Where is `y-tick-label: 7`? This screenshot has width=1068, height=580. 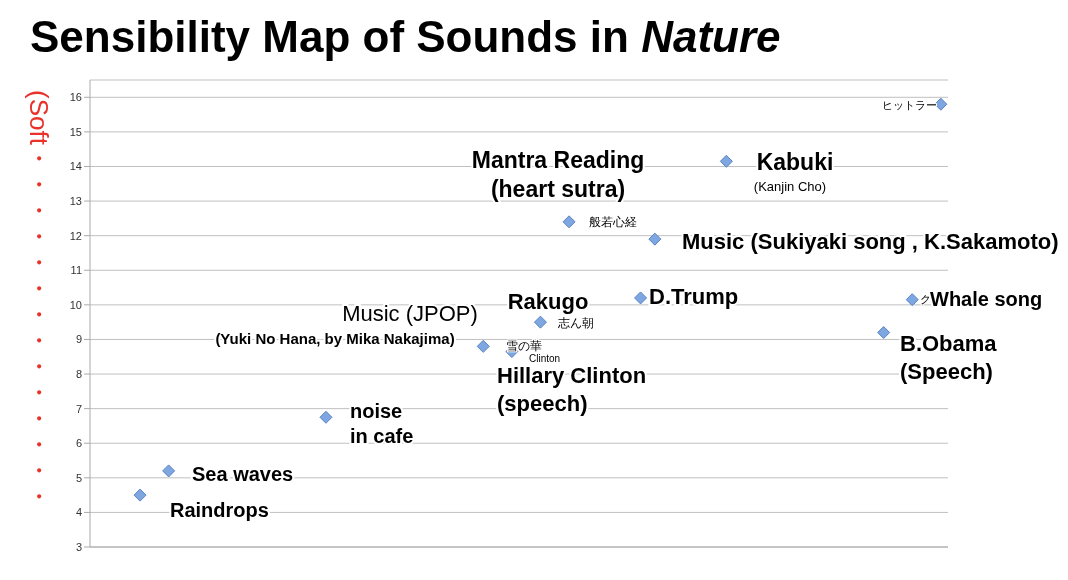
y-tick-label: 7 is located at coordinates (78, 408).